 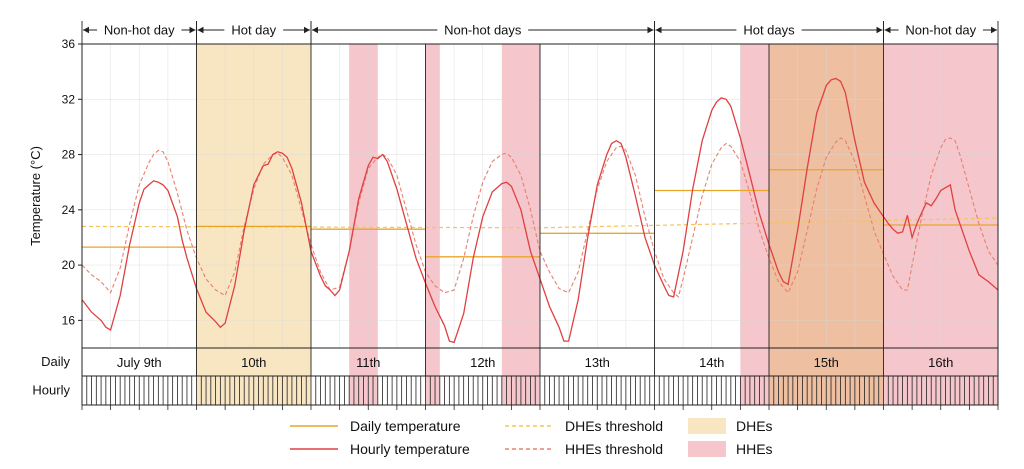 I want to click on day-label: 15th, so click(x=826, y=362).